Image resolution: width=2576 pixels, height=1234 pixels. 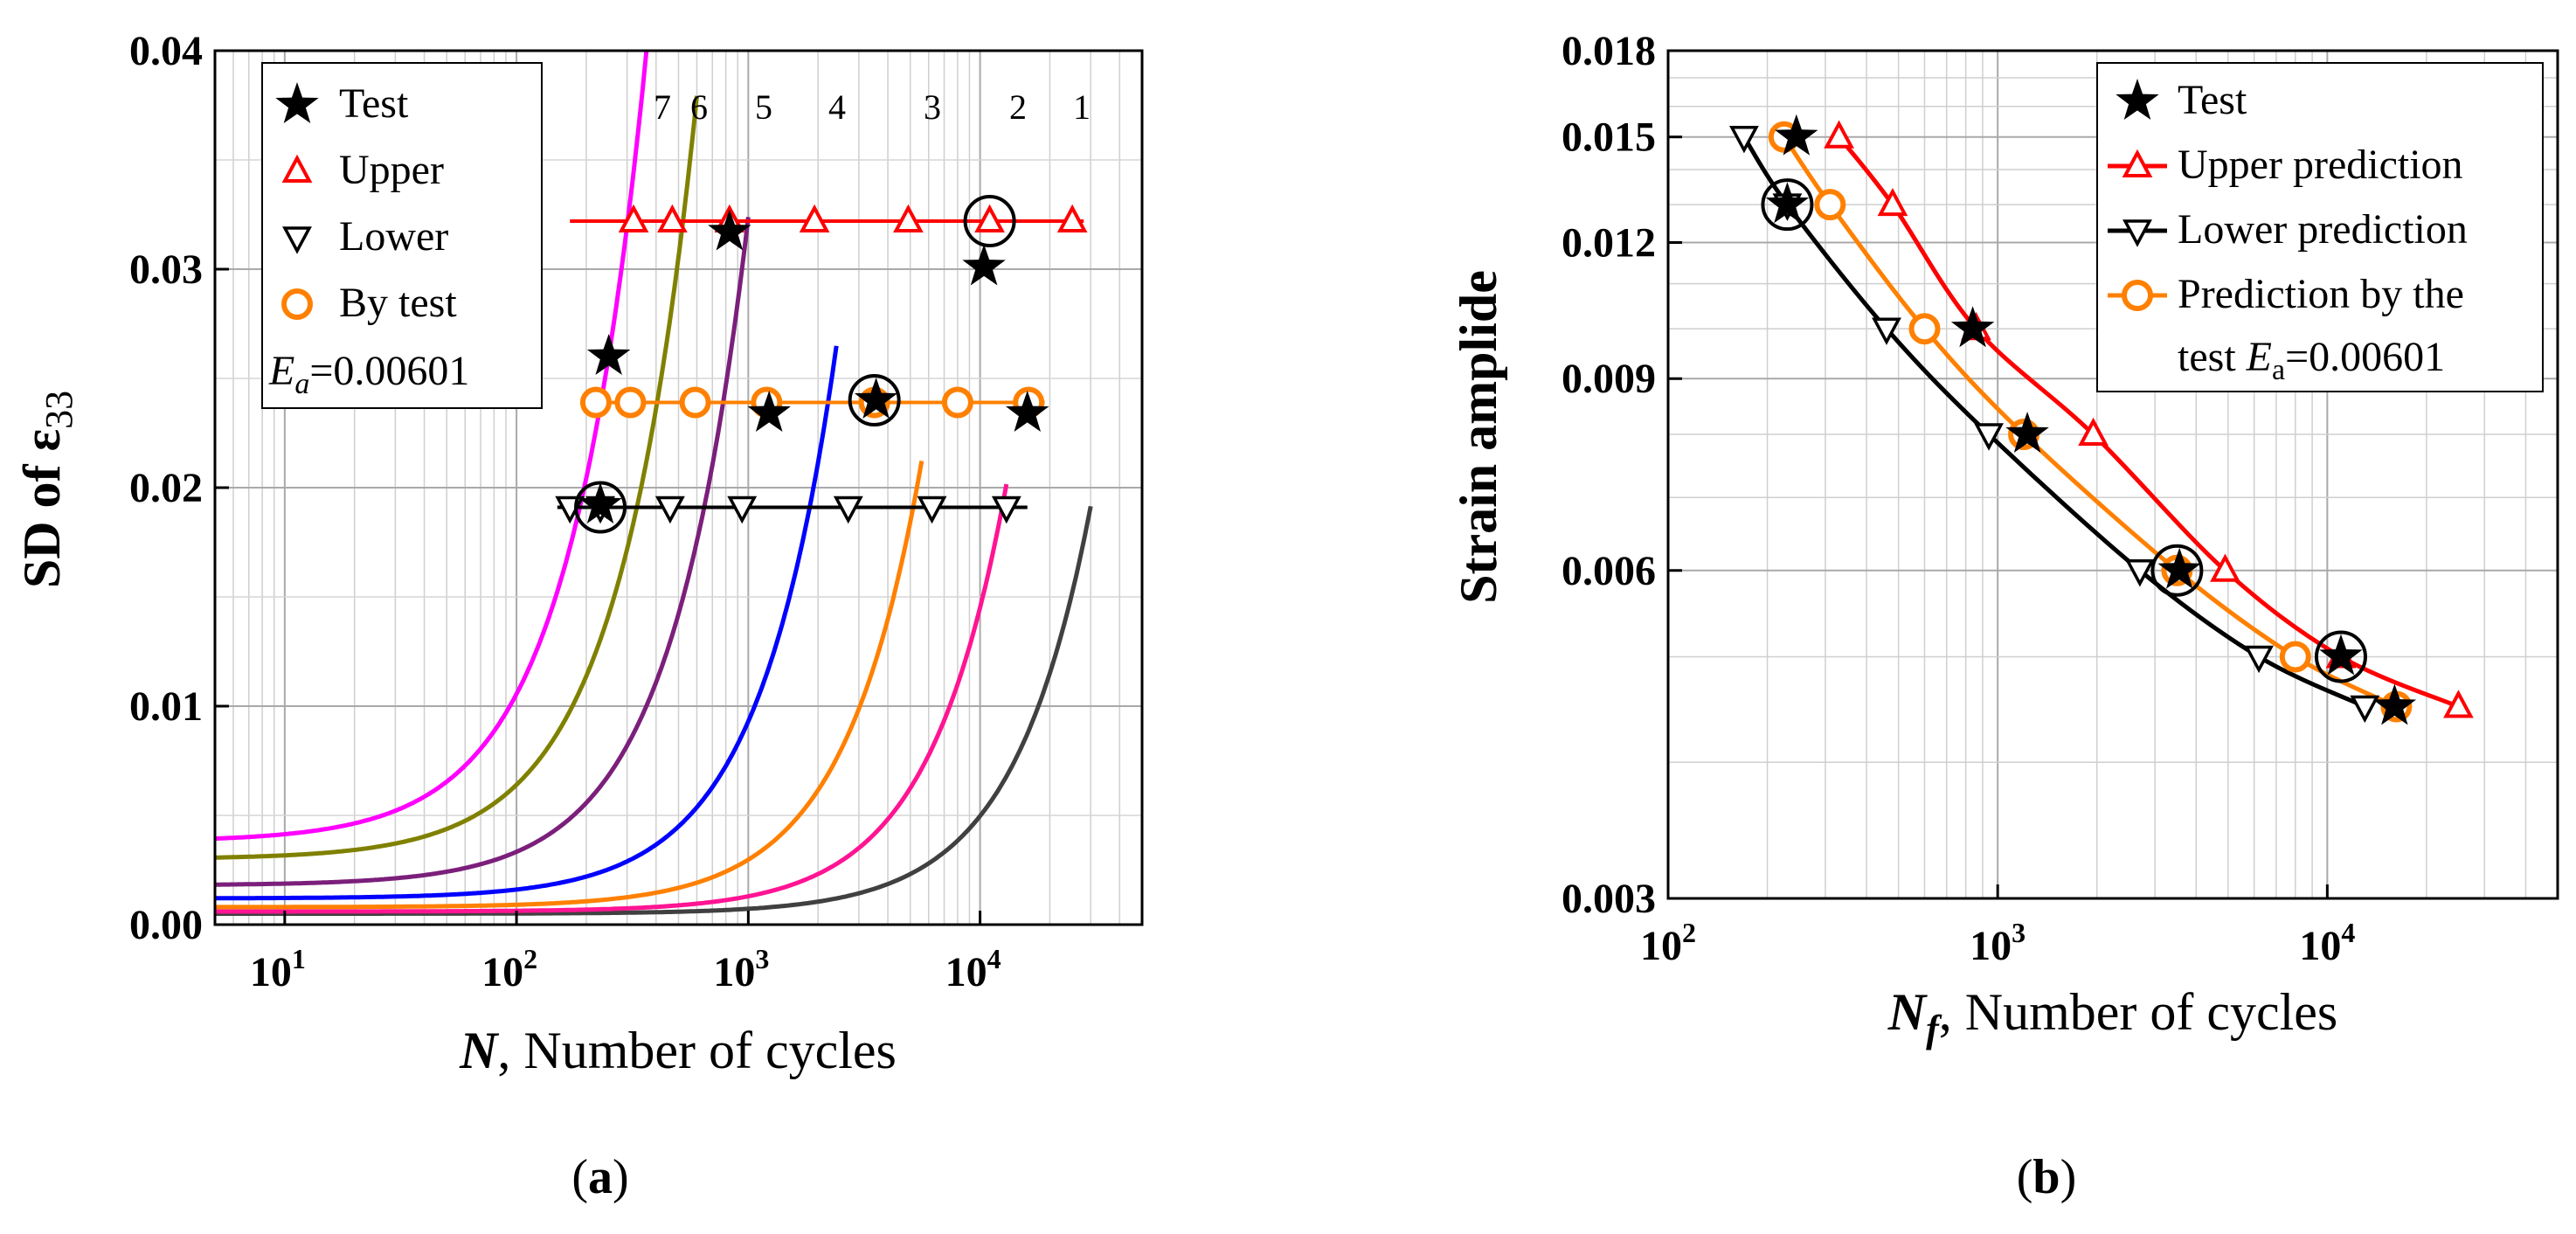 I want to click on panel-a-reference-lines, so click(x=820, y=365).